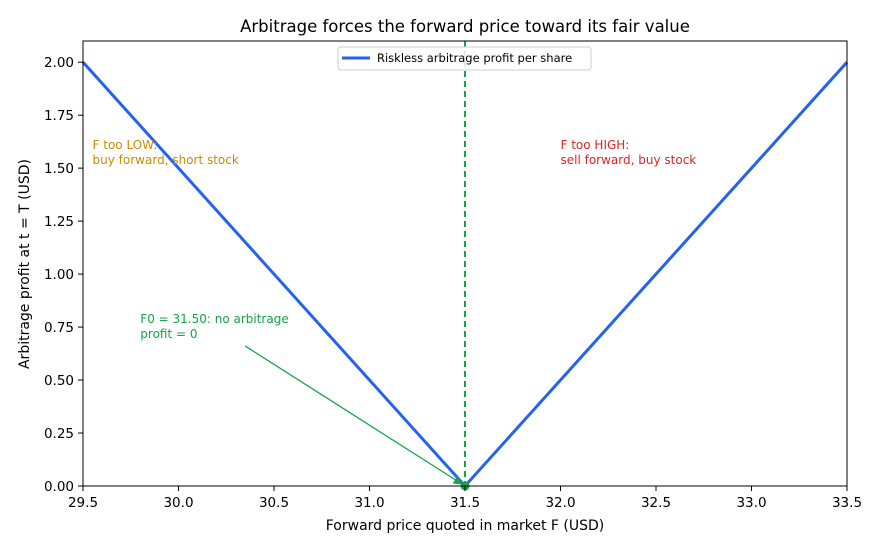 The height and width of the screenshot is (550, 880). I want to click on annotation-arrow-fair, so click(354, 415).